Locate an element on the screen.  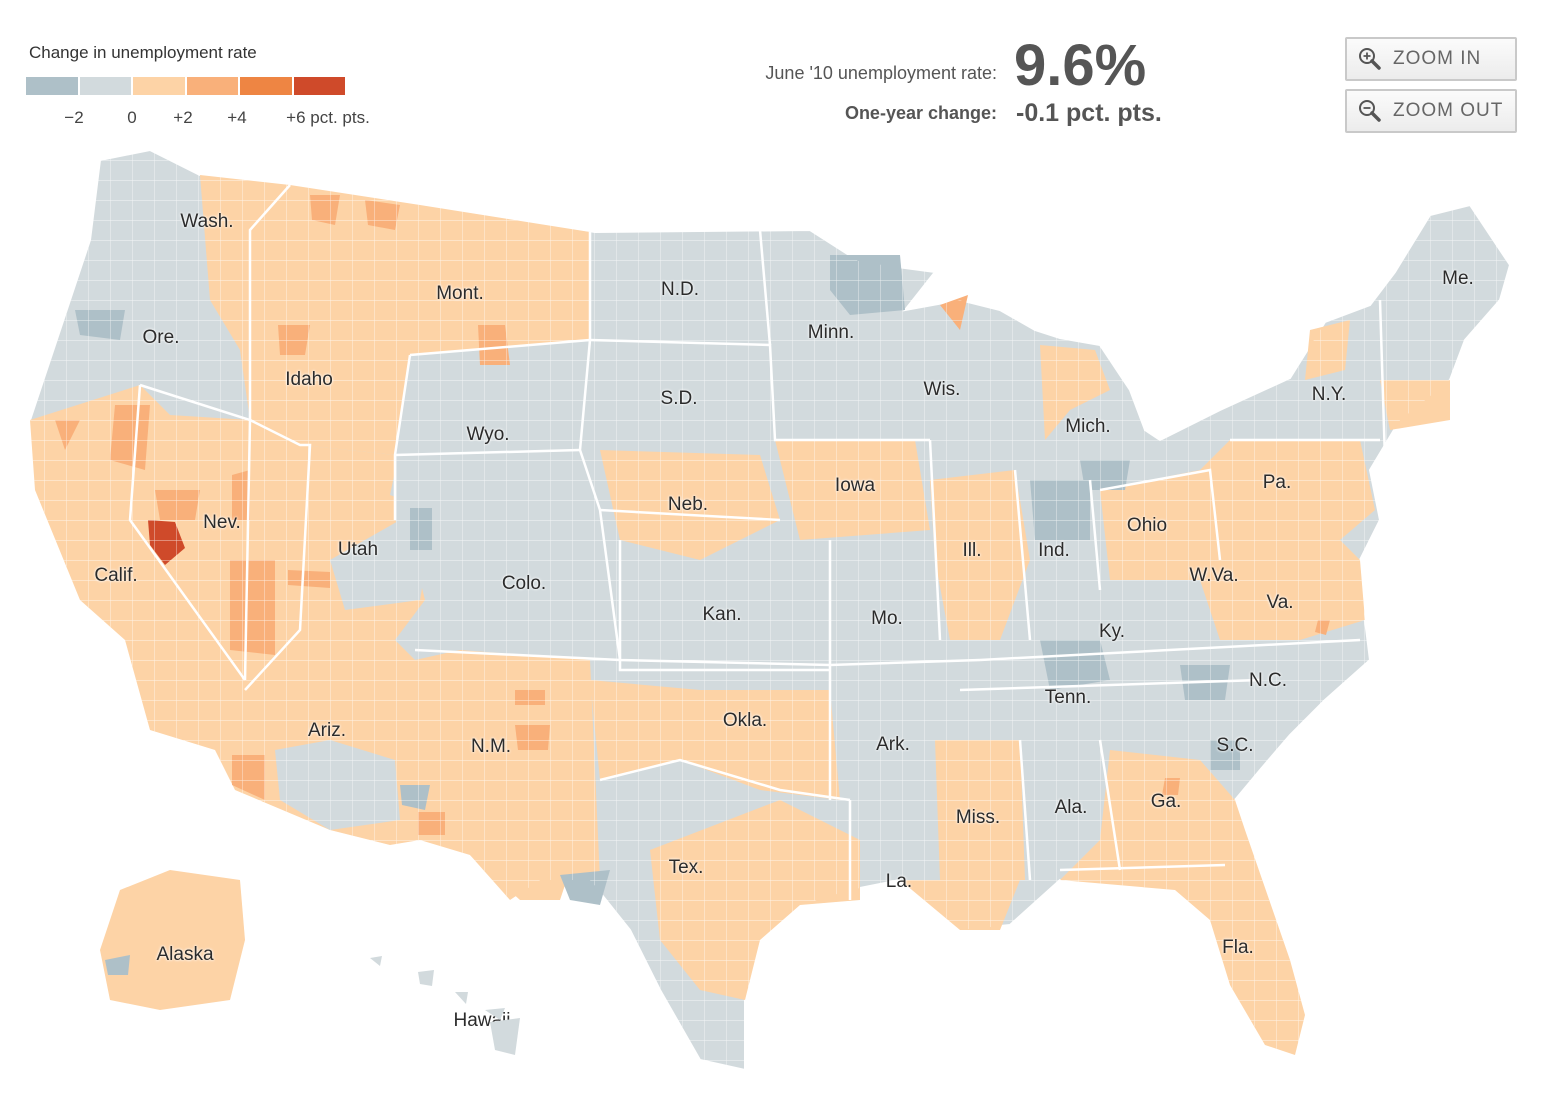
change-label: One-year change: is located at coordinates (920, 113).